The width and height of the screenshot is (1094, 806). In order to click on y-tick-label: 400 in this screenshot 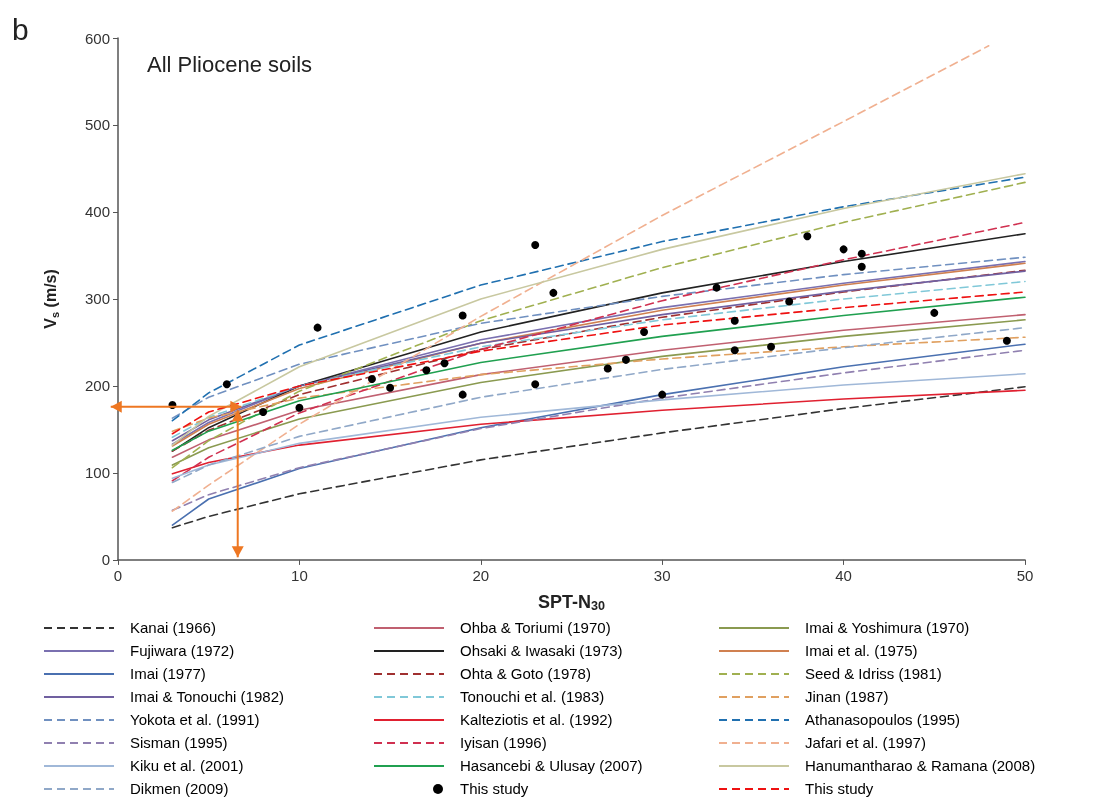, I will do `click(97, 212)`.